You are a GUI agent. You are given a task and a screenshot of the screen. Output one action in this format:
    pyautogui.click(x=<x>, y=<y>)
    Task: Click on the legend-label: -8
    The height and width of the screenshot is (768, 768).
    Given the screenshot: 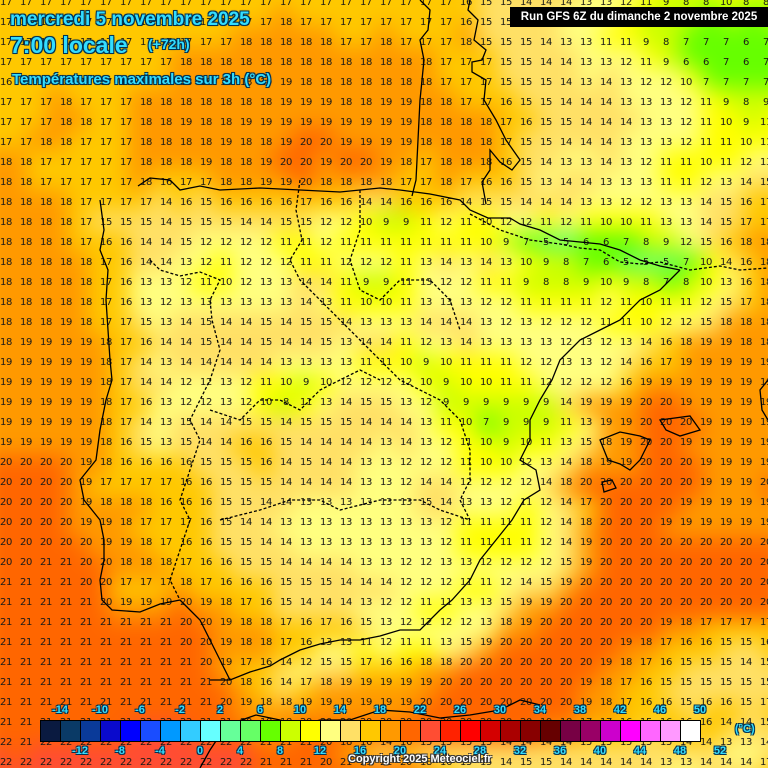 What is the action you would take?
    pyautogui.click(x=120, y=751)
    